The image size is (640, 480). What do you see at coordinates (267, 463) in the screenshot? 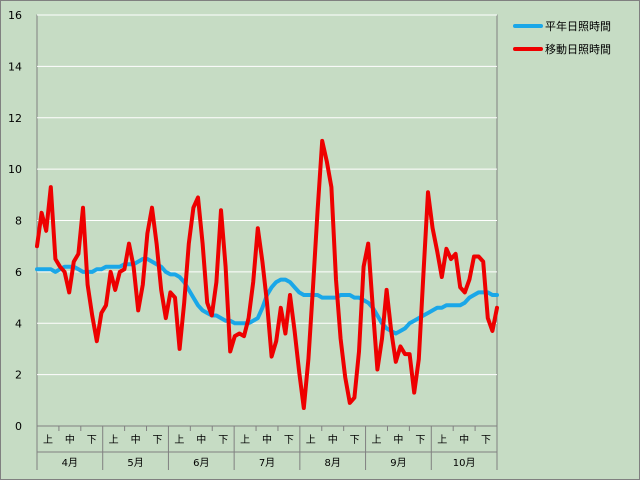
I see `x-month-label: 7月` at bounding box center [267, 463].